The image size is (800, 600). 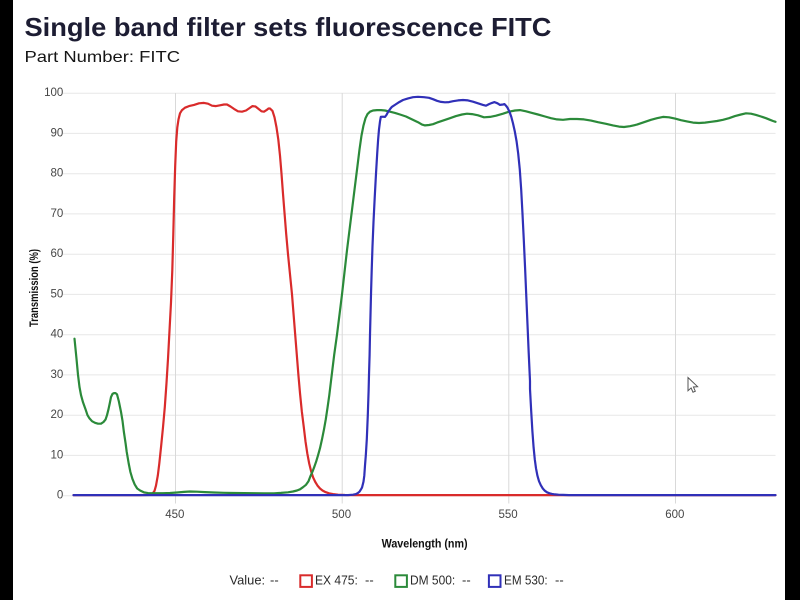 I want to click on svg-text: 0, so click(x=60, y=496).